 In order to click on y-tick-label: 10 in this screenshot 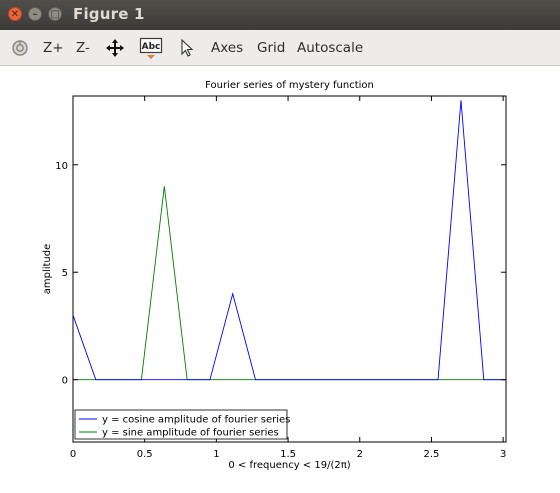, I will do `click(61, 166)`.